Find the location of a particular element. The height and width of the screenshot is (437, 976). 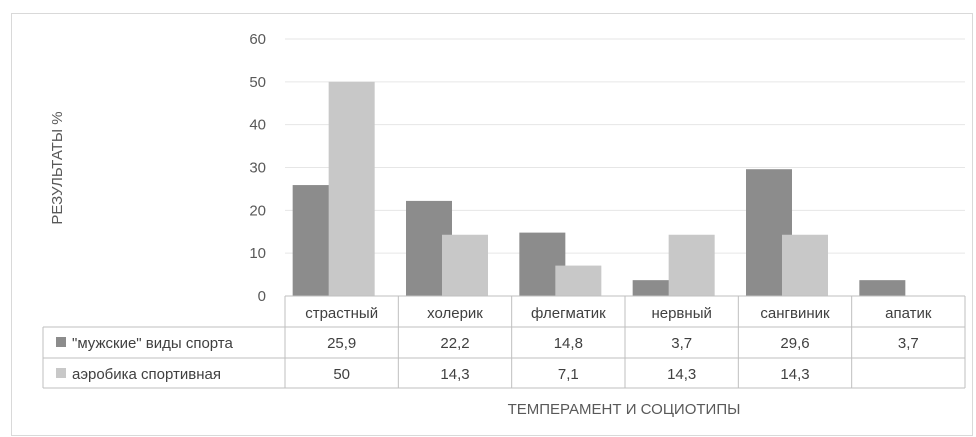

y-tick-label: 30 is located at coordinates (257, 168).